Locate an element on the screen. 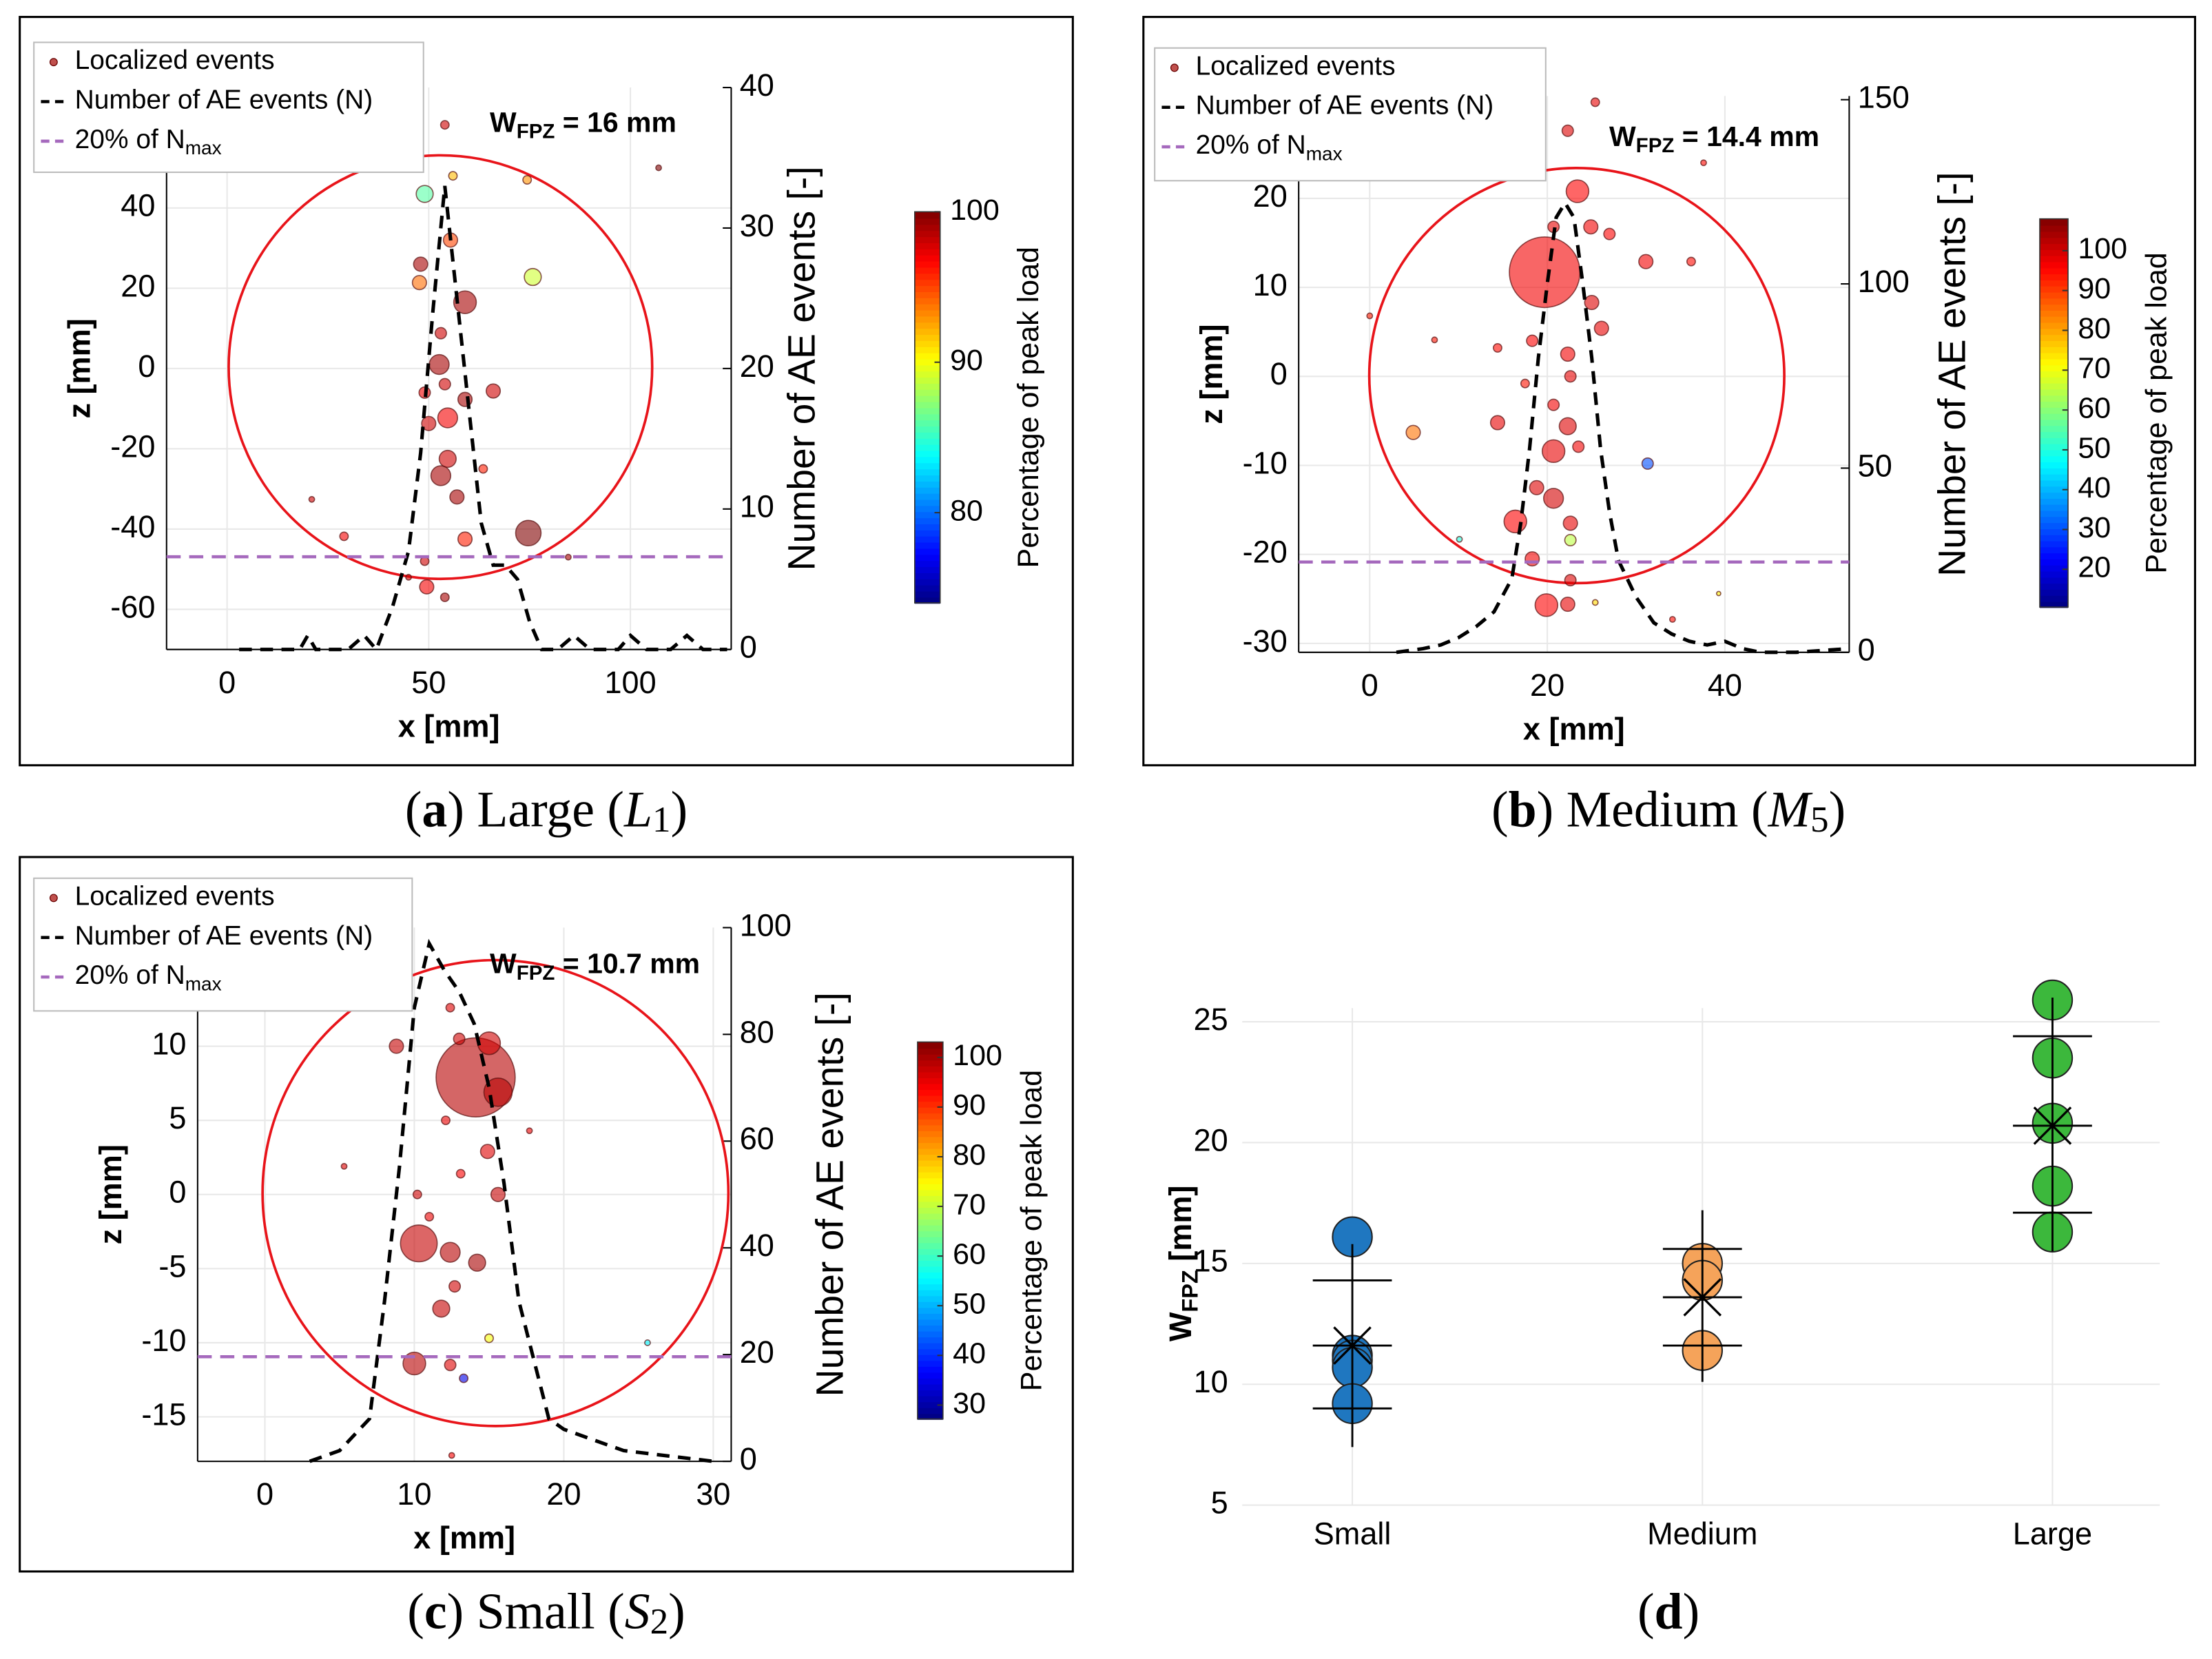 The width and height of the screenshot is (2212, 1659). x-tick-label: Large is located at coordinates (2053, 1534).